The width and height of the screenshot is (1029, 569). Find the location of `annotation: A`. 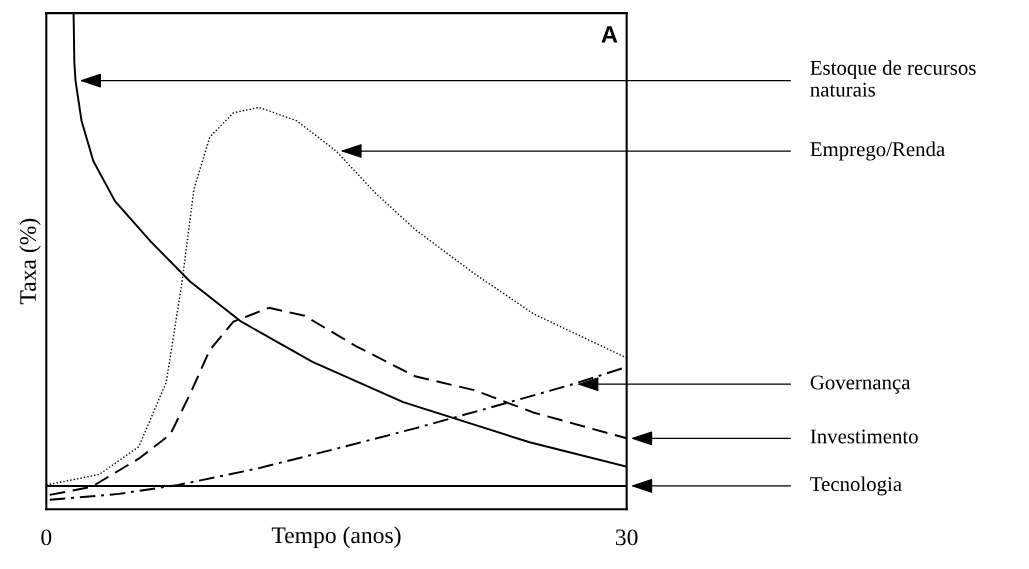

annotation: A is located at coordinates (609, 34).